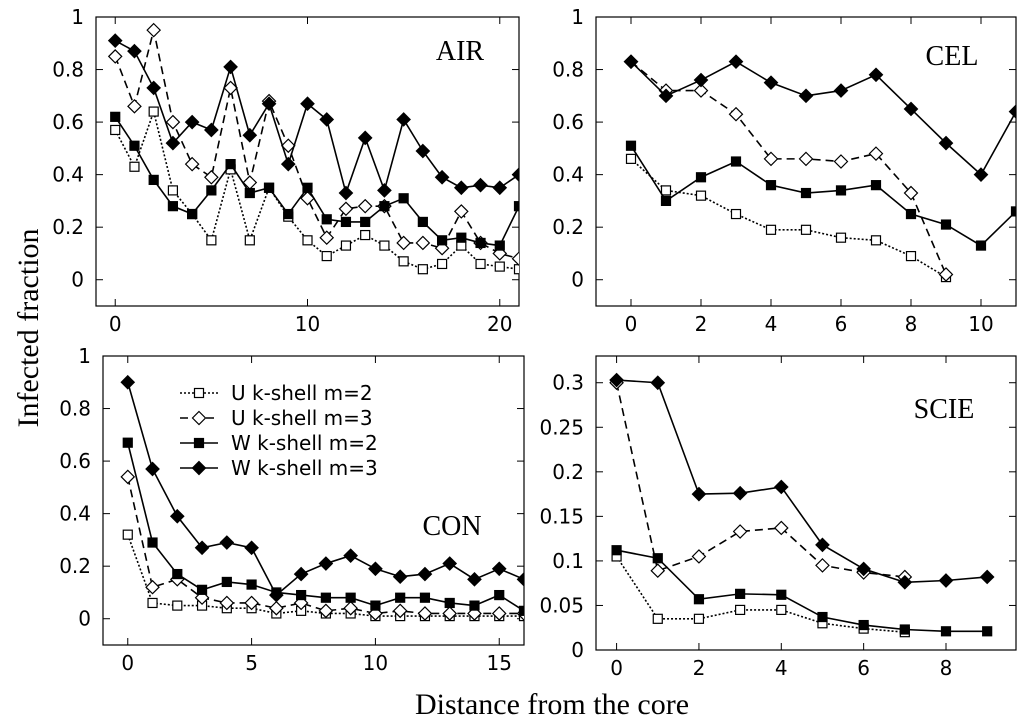  What do you see at coordinates (251, 663) in the screenshot?
I see `x-tick-label: 5` at bounding box center [251, 663].